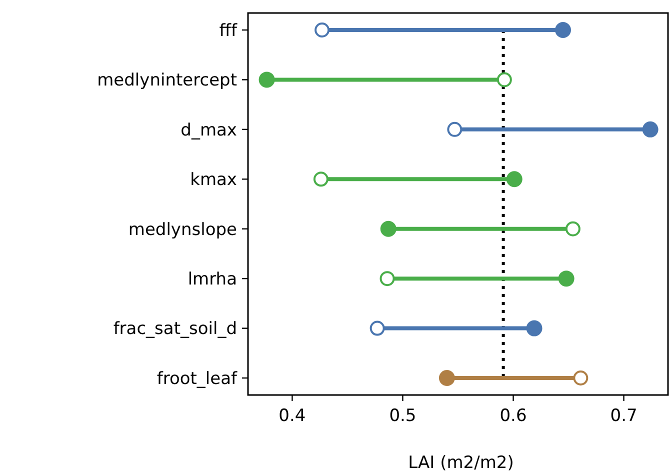 This screenshot has height=476, width=672. What do you see at coordinates (208, 130) in the screenshot?
I see `y-tick-label: d_max` at bounding box center [208, 130].